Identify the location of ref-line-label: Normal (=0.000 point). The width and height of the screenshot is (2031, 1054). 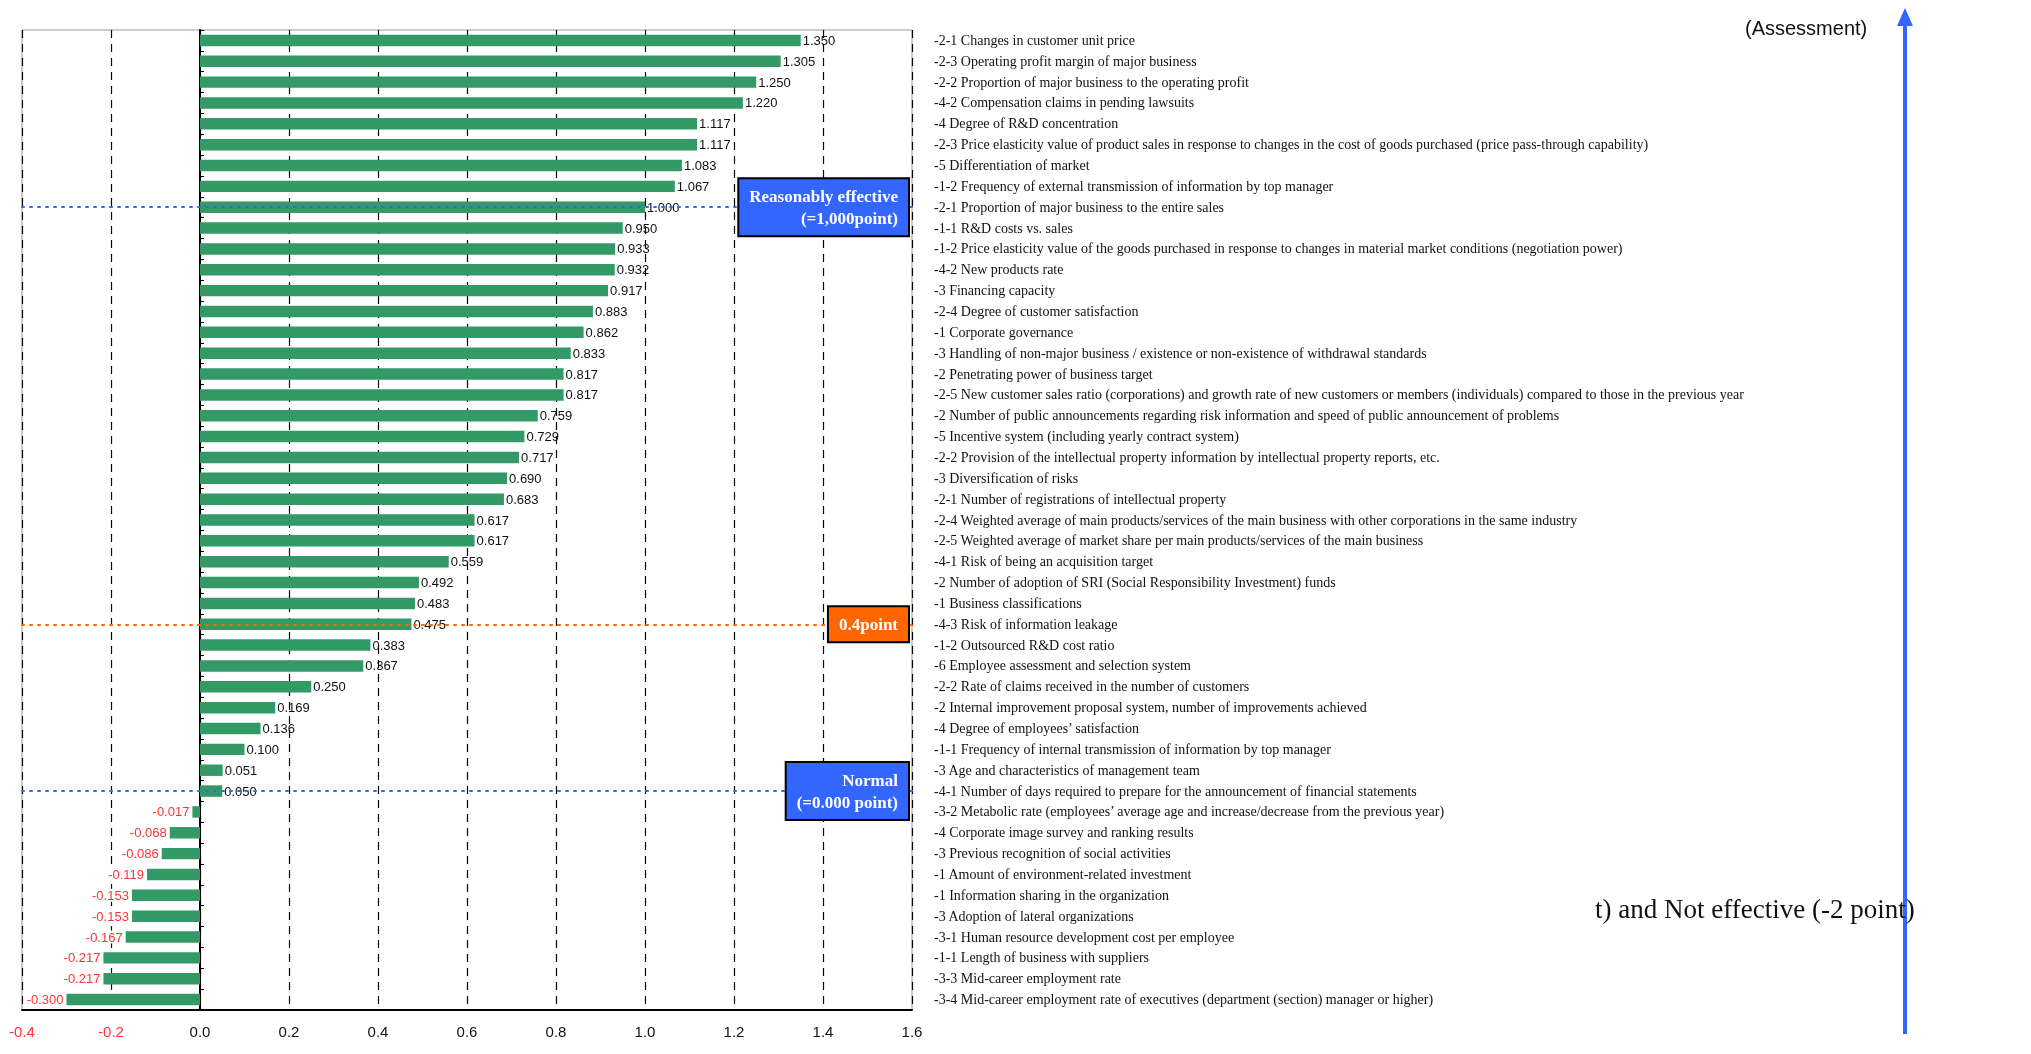
(847, 791).